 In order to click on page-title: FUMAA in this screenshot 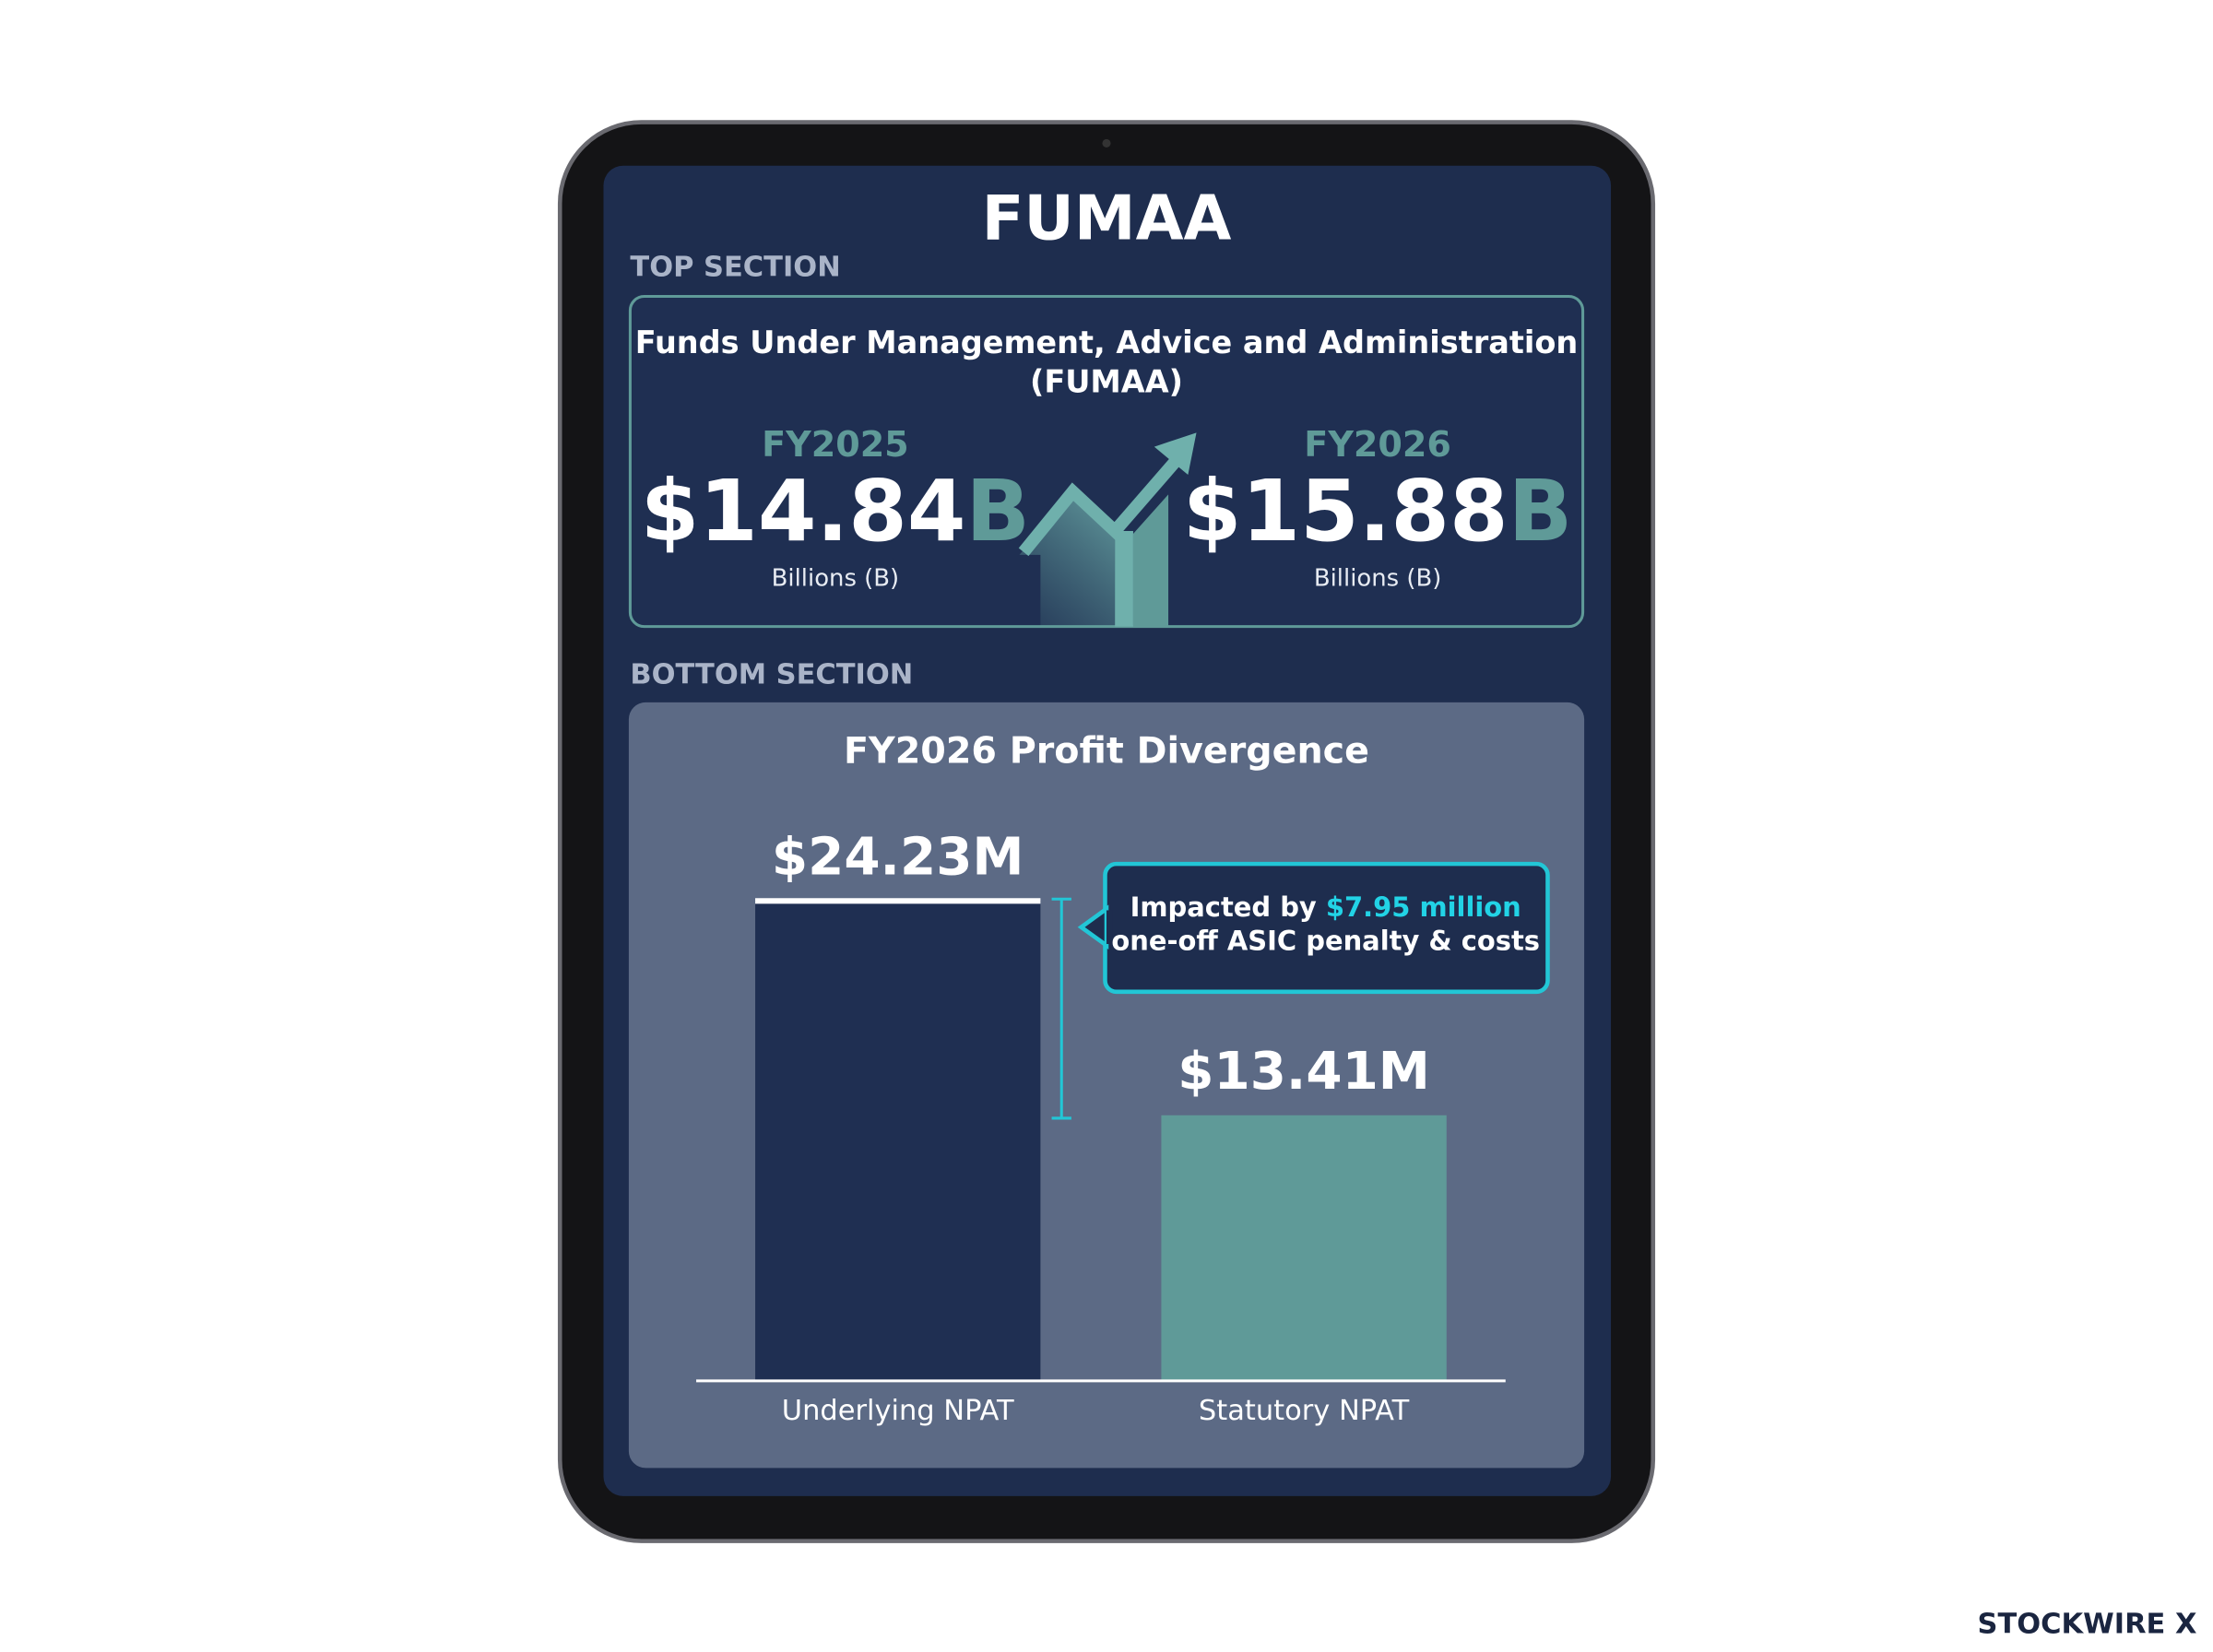, I will do `click(1107, 218)`.